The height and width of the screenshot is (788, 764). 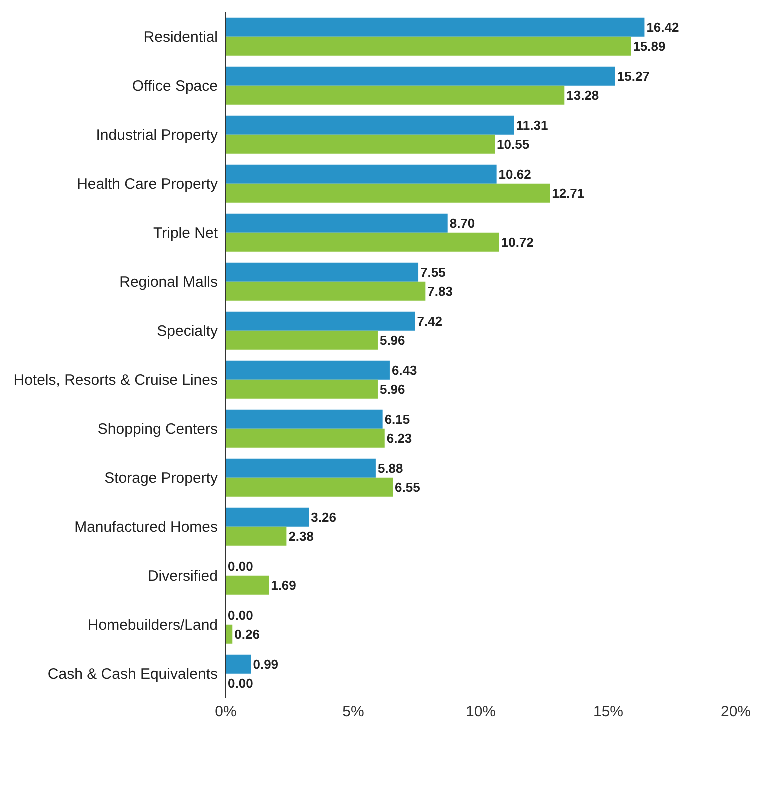 What do you see at coordinates (226, 712) in the screenshot?
I see `x-tick-label: 0%` at bounding box center [226, 712].